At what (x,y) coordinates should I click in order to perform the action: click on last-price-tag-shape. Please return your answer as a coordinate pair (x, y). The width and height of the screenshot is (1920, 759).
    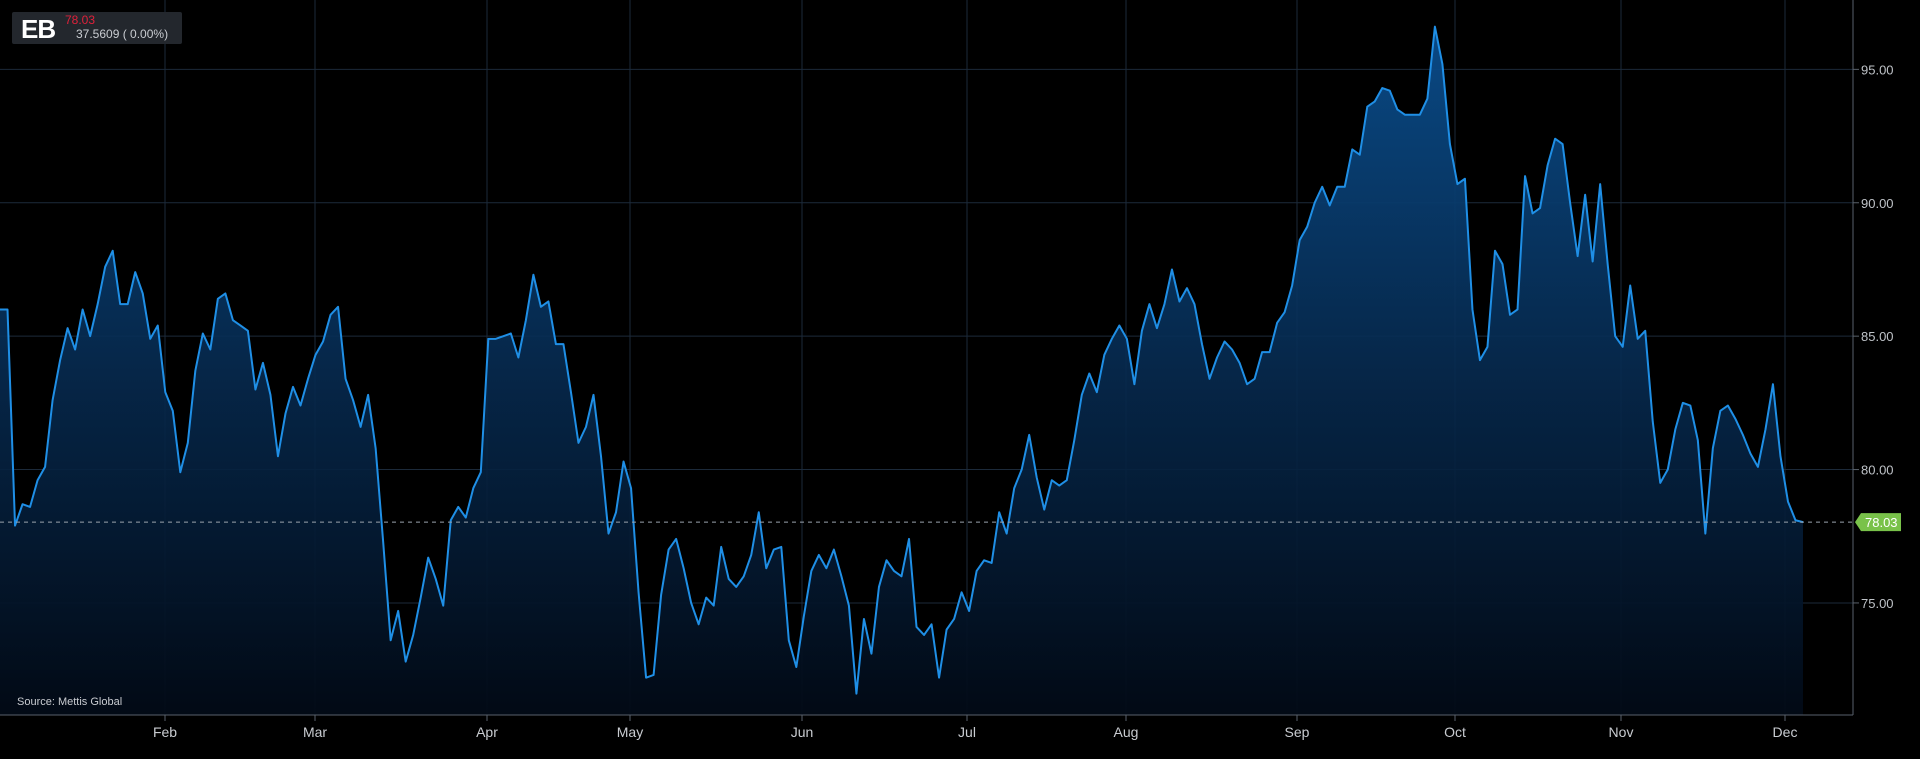
    Looking at the image, I should click on (1878, 522).